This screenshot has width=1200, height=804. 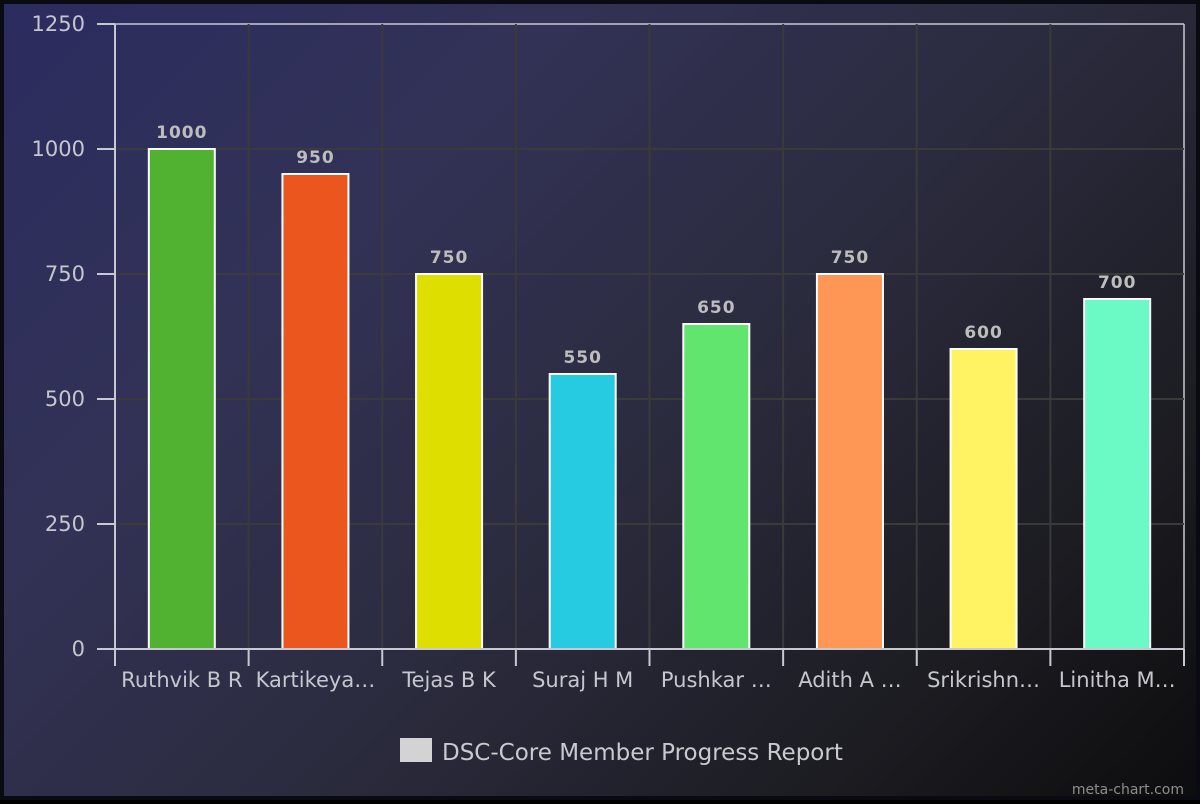 I want to click on x-tick-label: Ruthvik B R, so click(x=181, y=680).